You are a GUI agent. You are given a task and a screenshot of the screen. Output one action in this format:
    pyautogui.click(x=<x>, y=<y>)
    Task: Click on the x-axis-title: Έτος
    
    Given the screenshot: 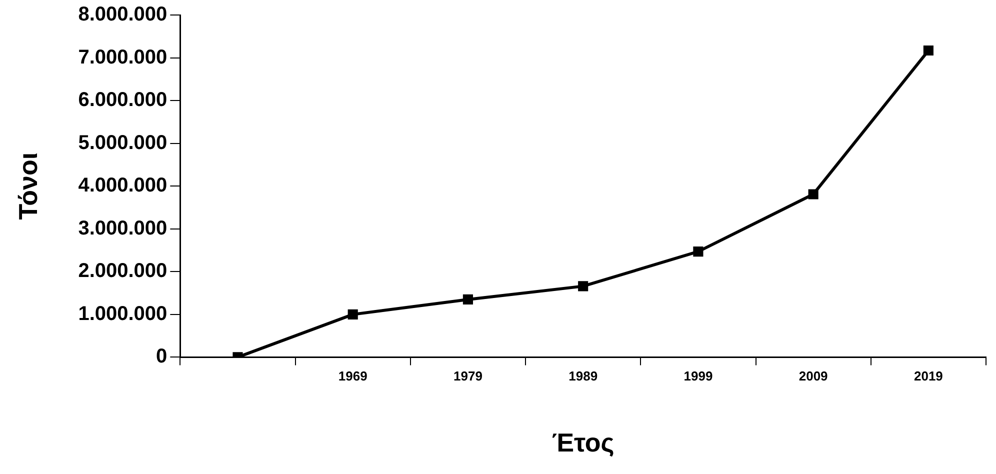 What is the action you would take?
    pyautogui.click(x=583, y=443)
    